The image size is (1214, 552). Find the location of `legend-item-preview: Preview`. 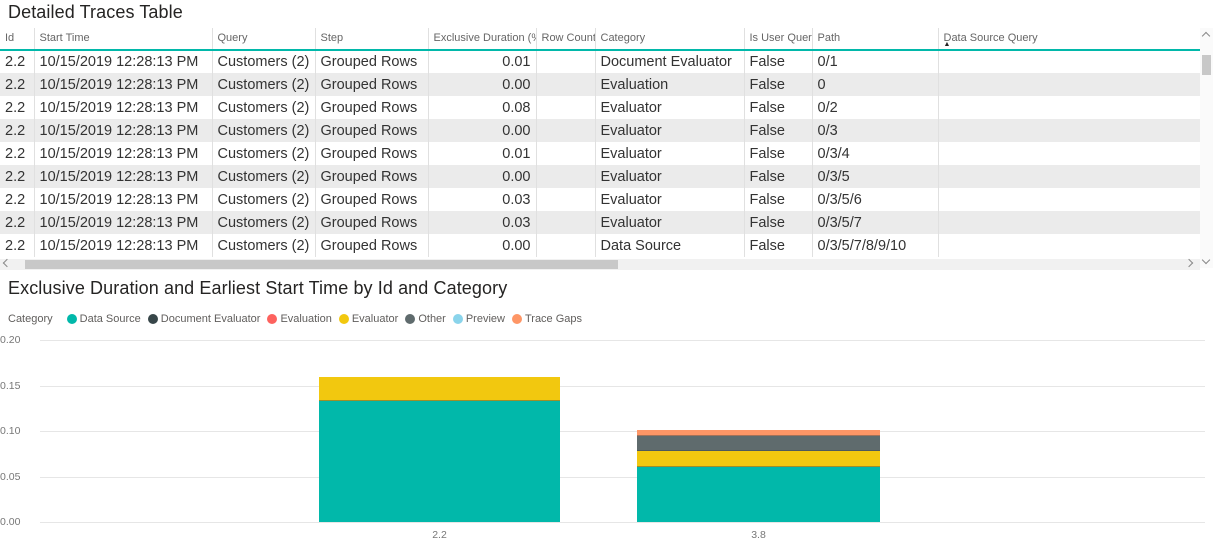

legend-item-preview: Preview is located at coordinates (478, 319).